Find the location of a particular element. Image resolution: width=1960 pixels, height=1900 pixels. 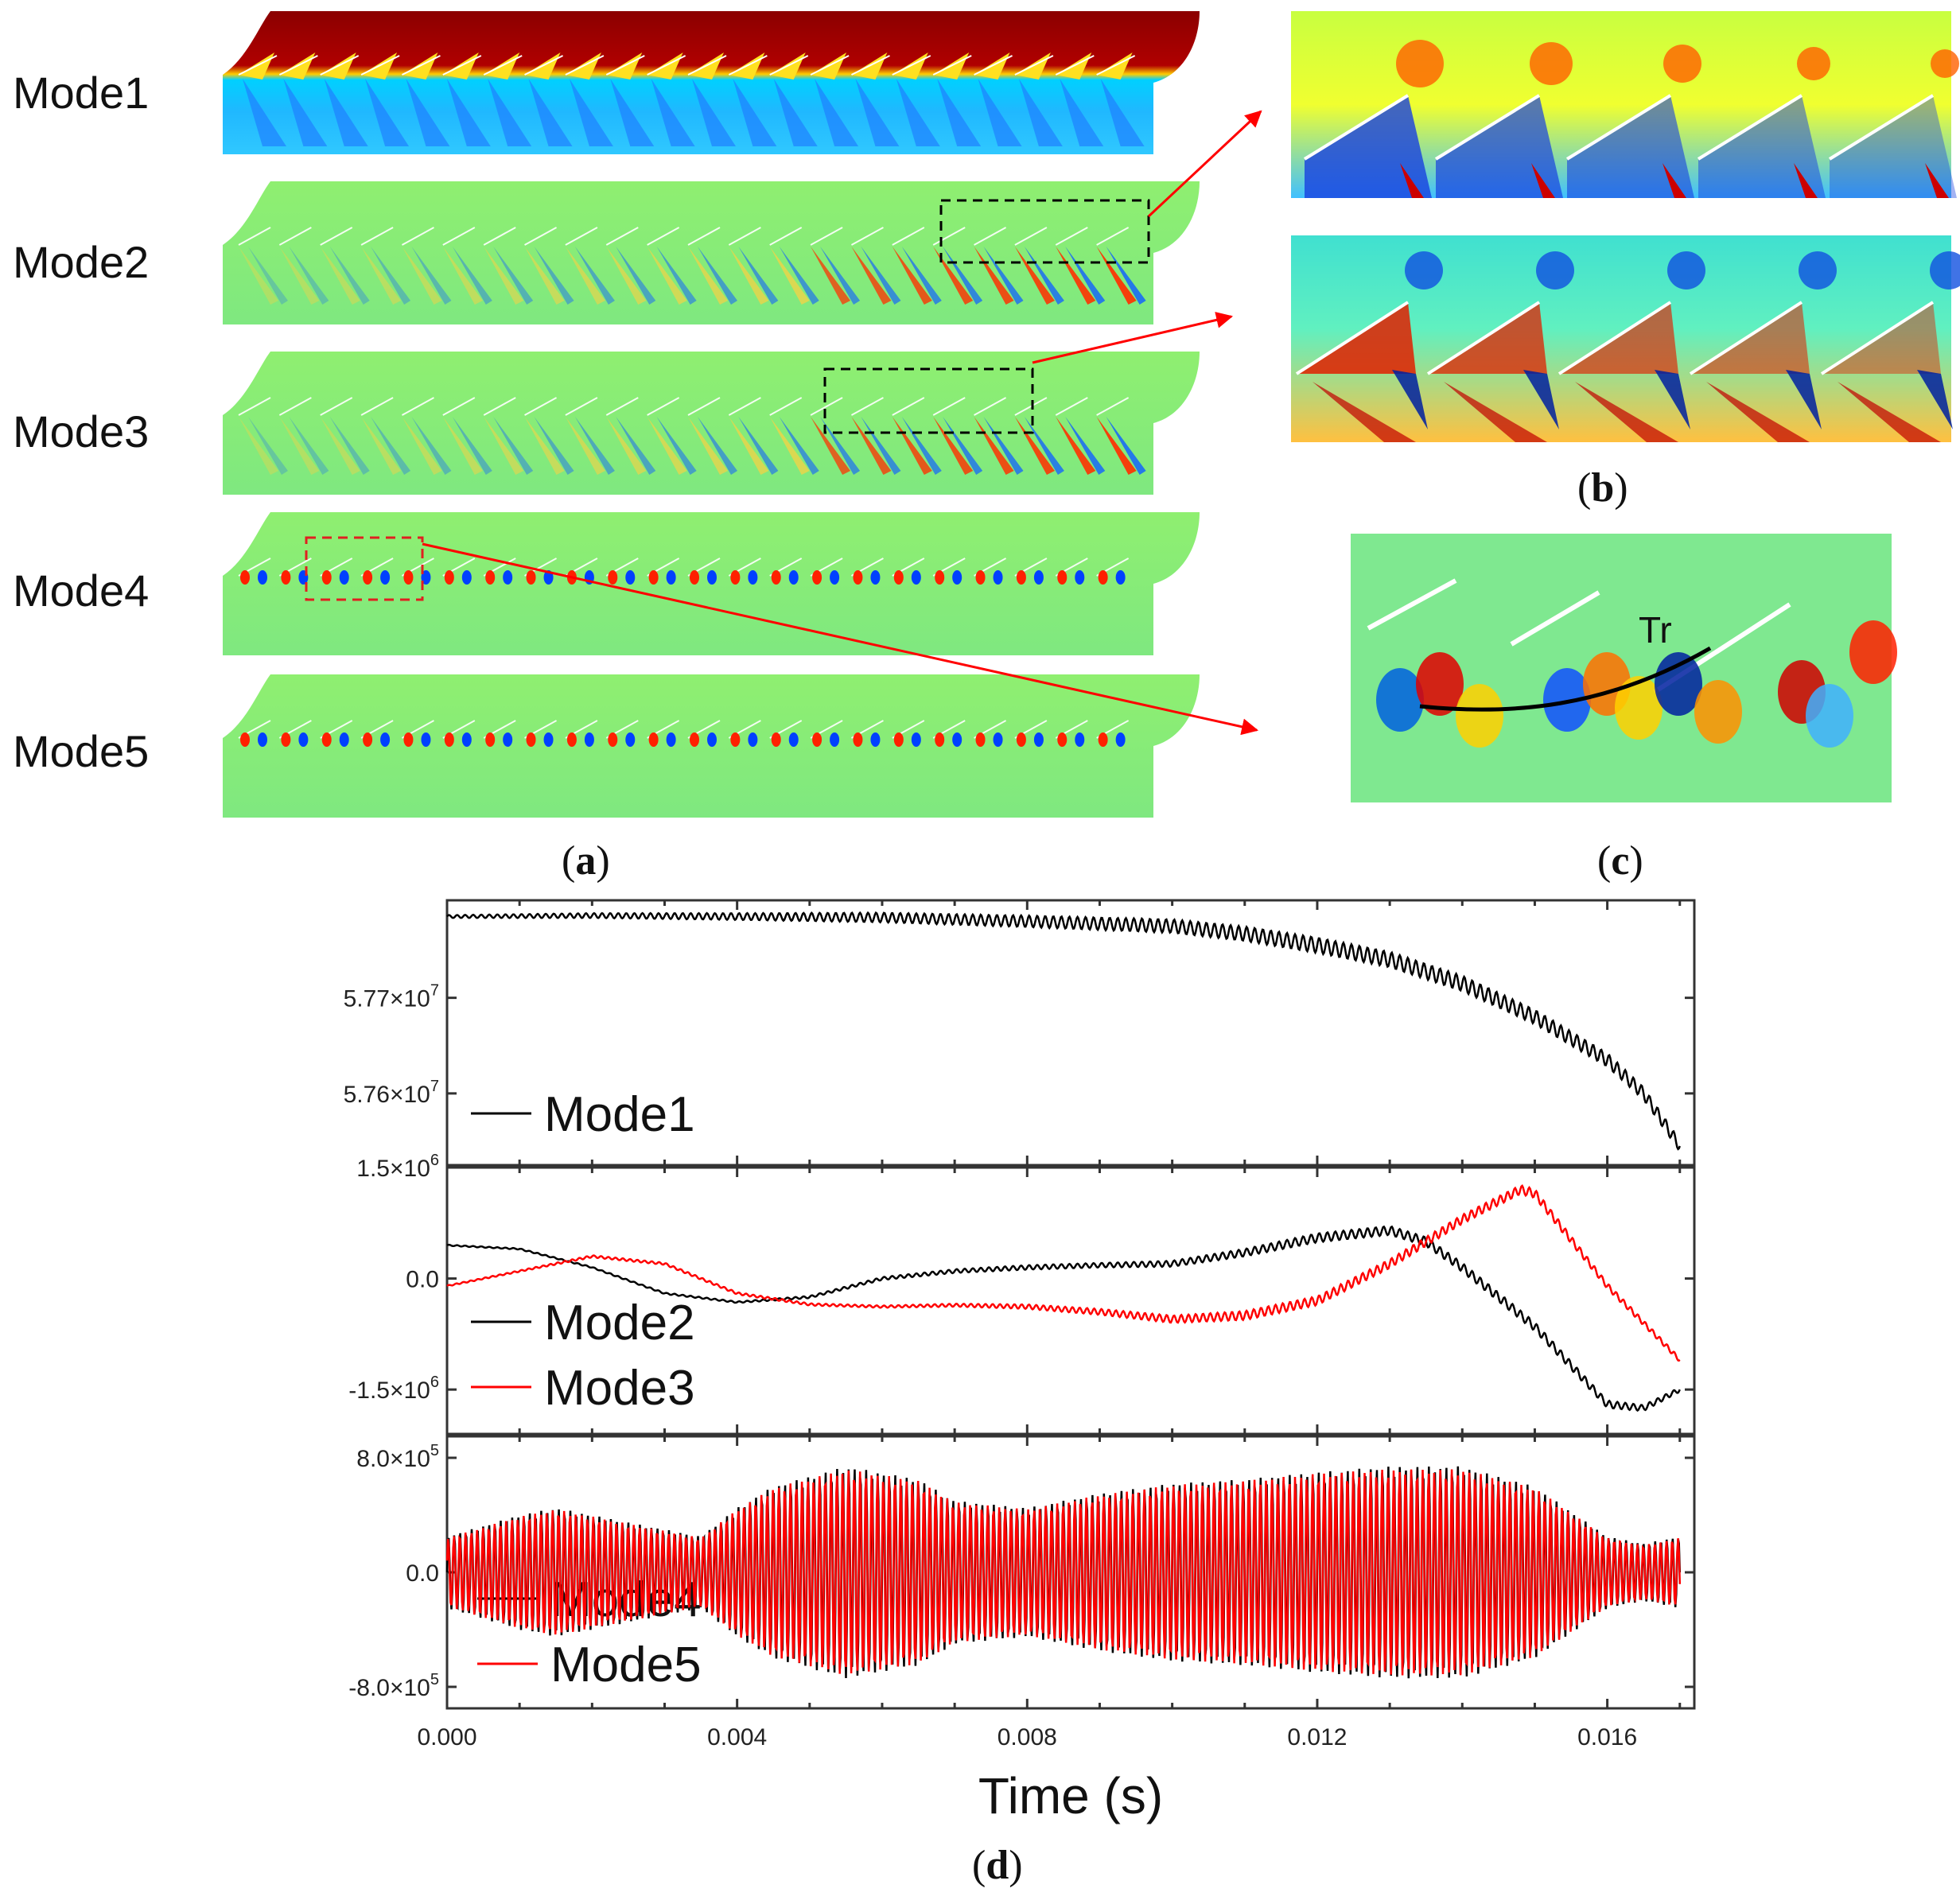

arrow-to-c is located at coordinates (840, 639).